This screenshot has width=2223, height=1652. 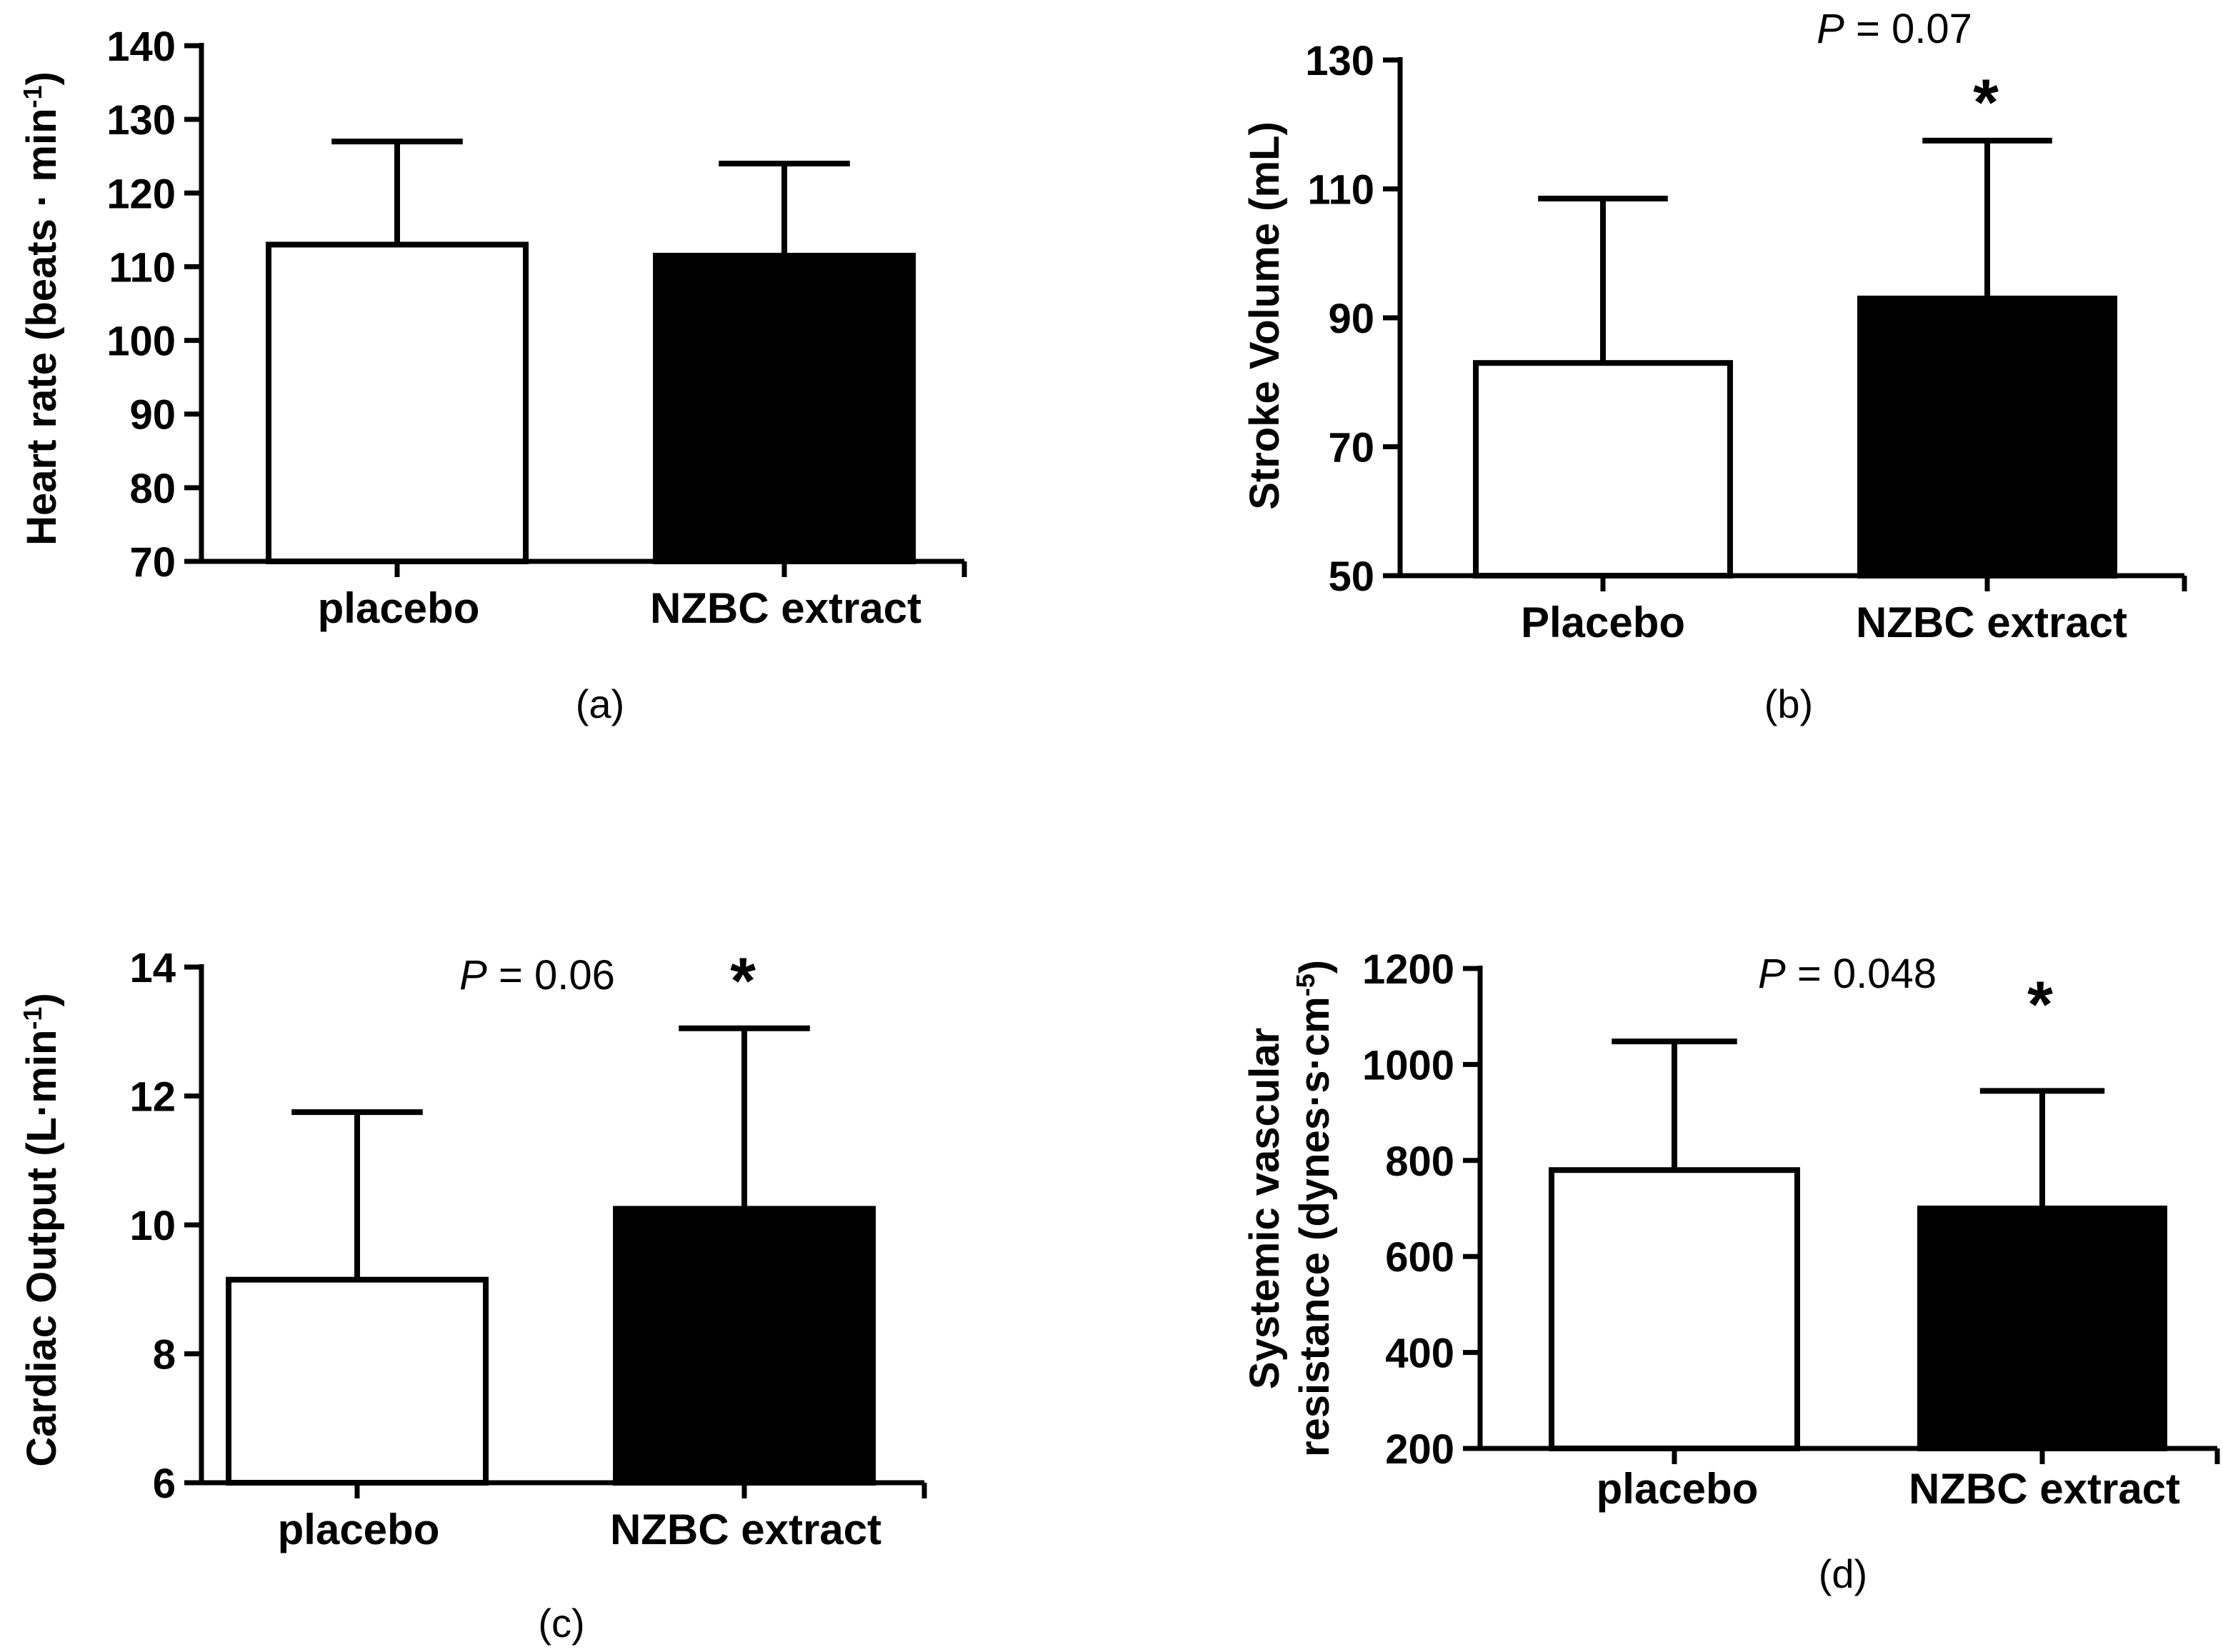 I want to click on panel-d-ytick-label-2: 400, so click(x=1420, y=1354).